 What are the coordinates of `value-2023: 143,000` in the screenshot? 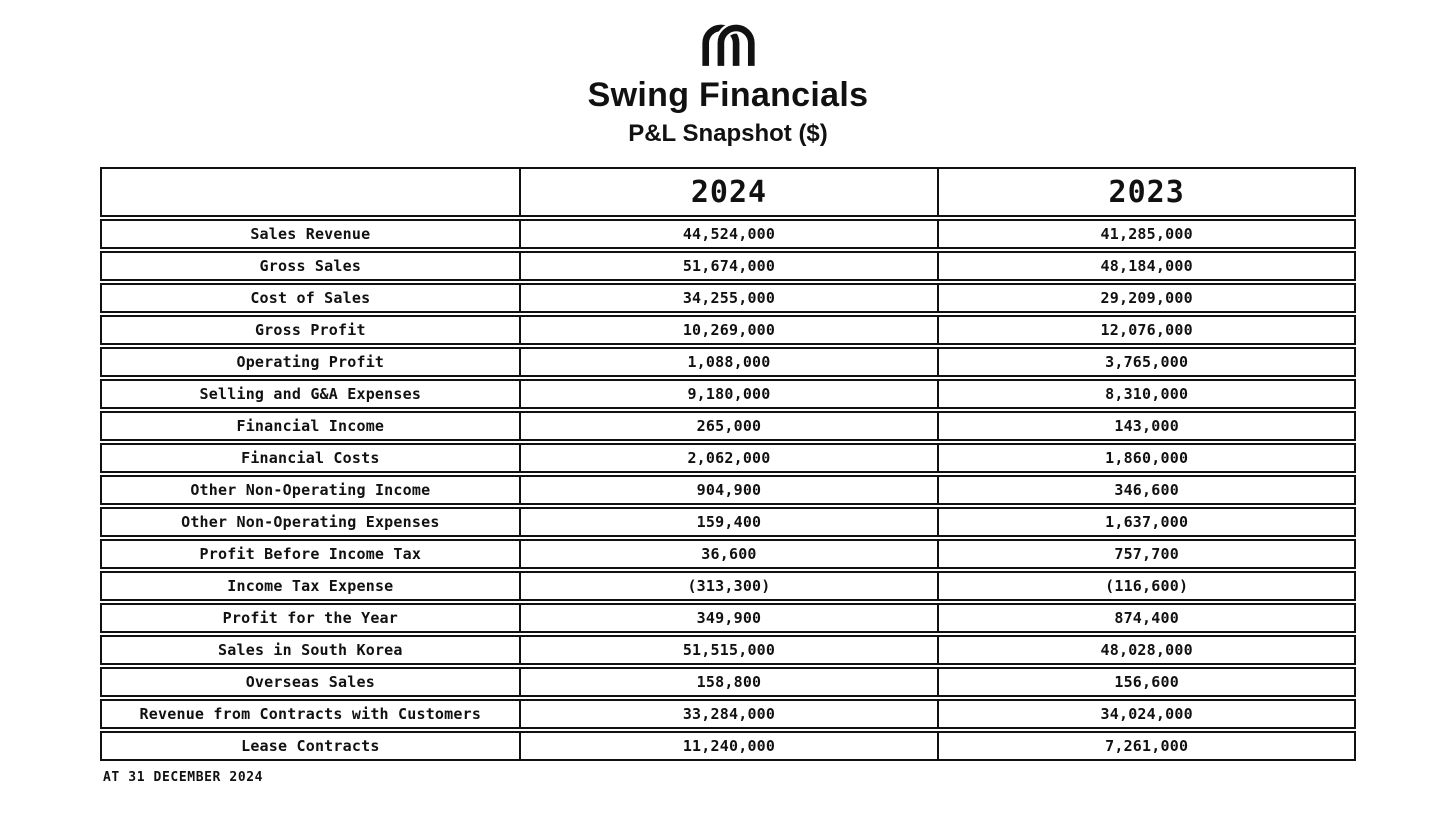 It's located at (1146, 426).